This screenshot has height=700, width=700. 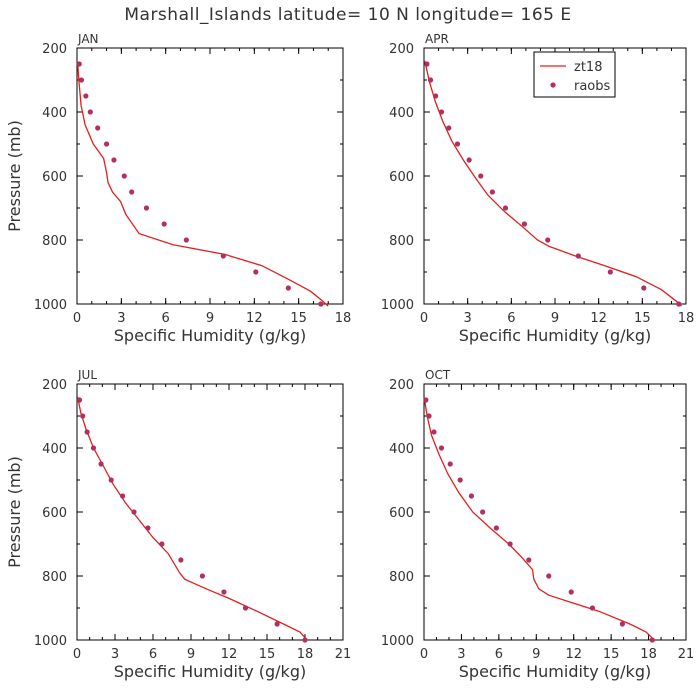 I want to click on legend: zt18 raobs, so click(x=574, y=74).